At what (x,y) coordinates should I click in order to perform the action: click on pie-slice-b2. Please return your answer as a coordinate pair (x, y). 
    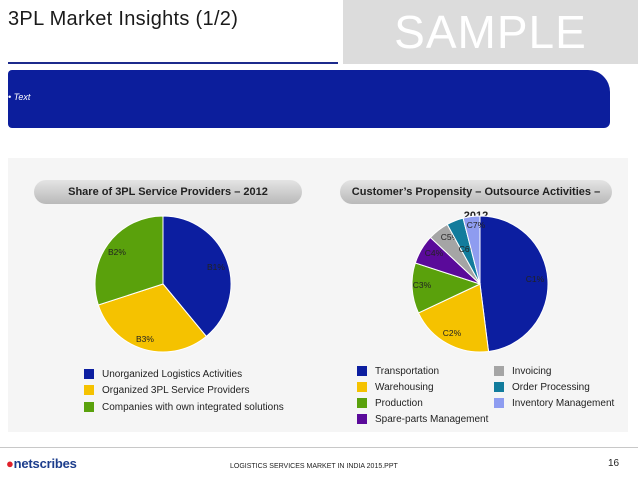
    Looking at the image, I should click on (129, 260).